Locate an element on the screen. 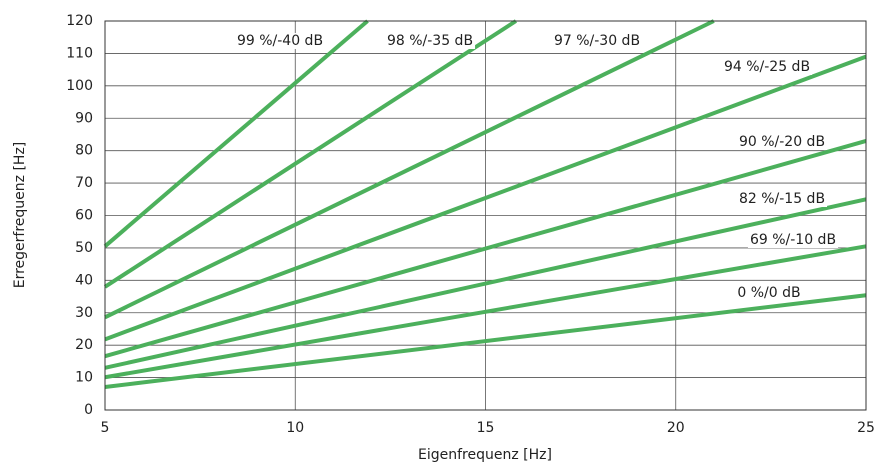 The width and height of the screenshot is (879, 469). series-label: 90 %/-20 dB is located at coordinates (782, 142).